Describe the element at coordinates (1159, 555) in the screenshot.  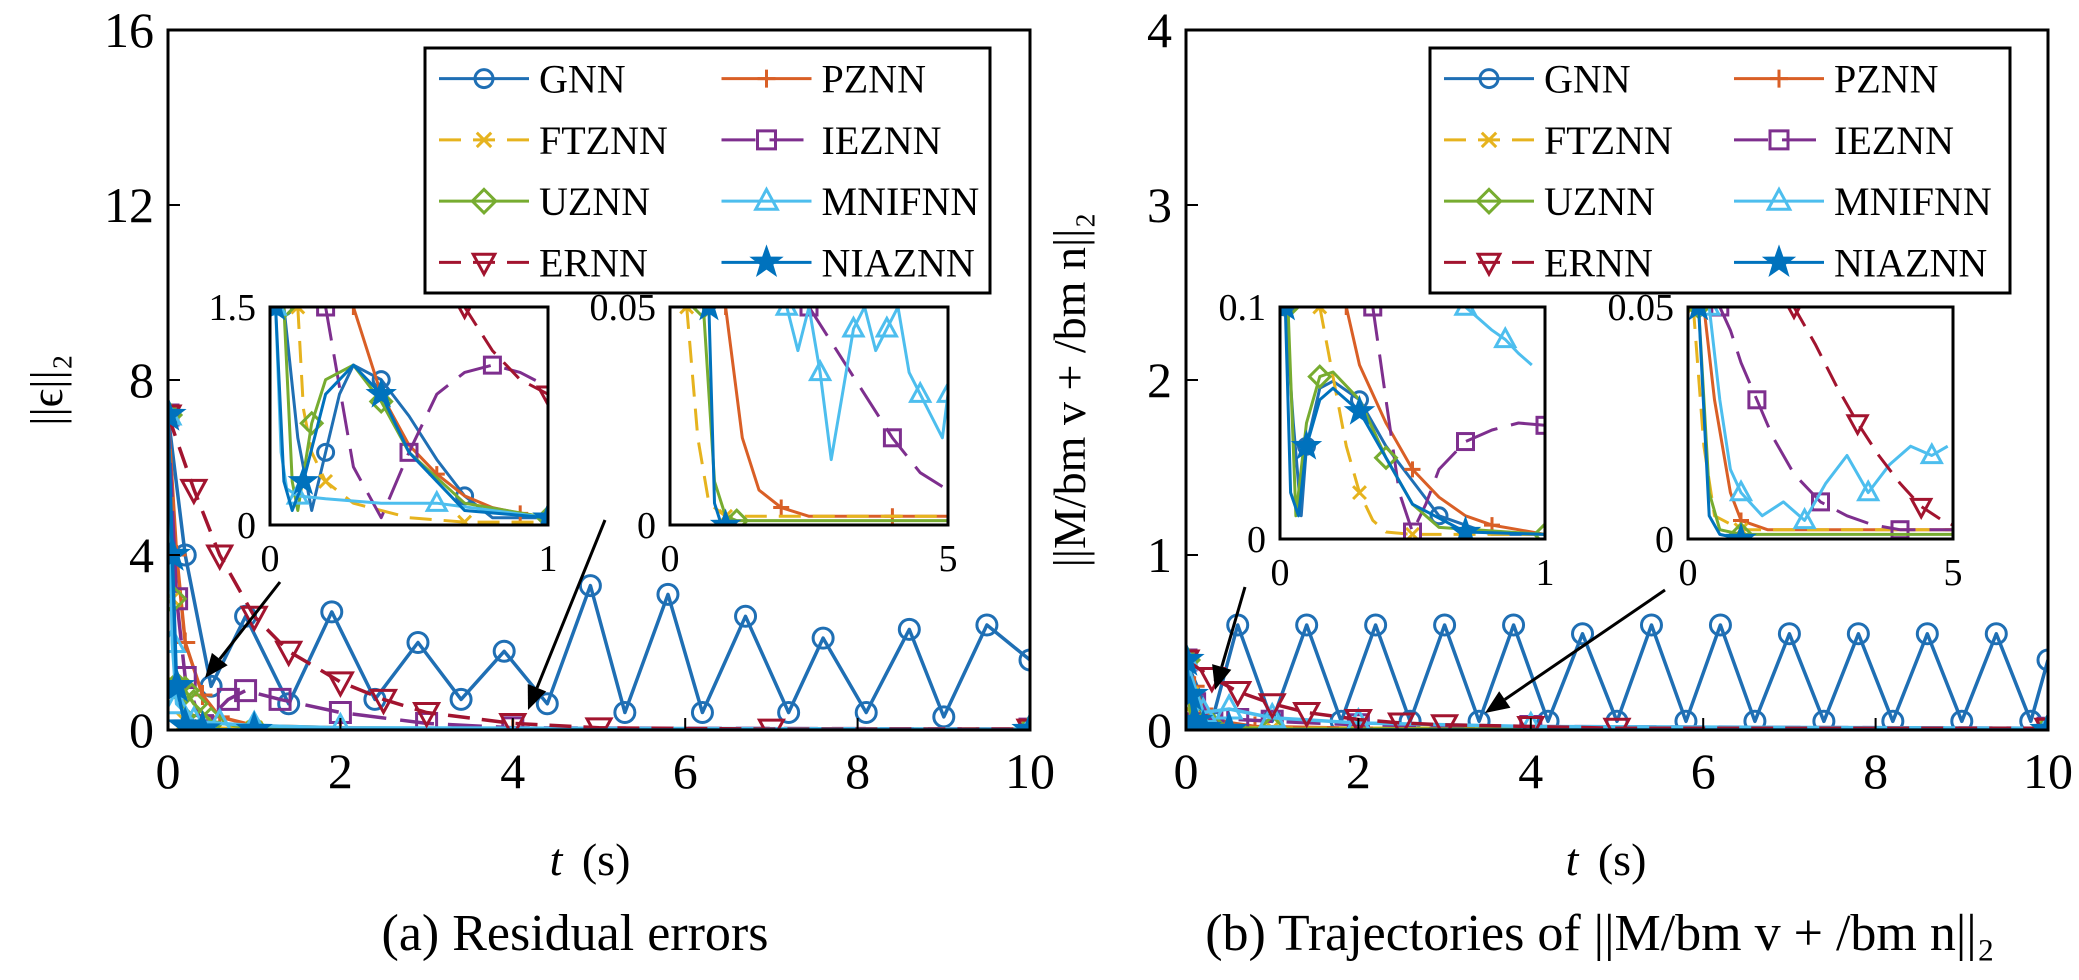
I see `panel-b-main-ytick-label: 1` at that location.